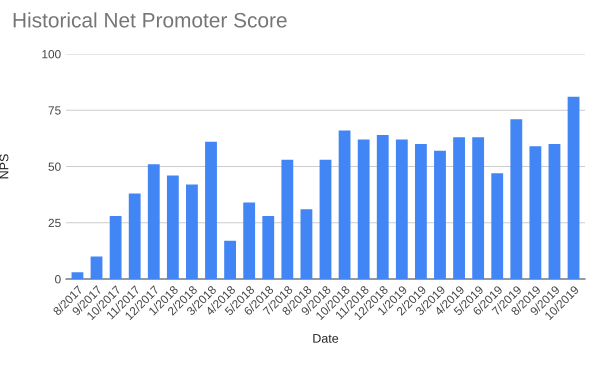  Describe the element at coordinates (325, 338) in the screenshot. I see `x-axis-title: Date` at that location.